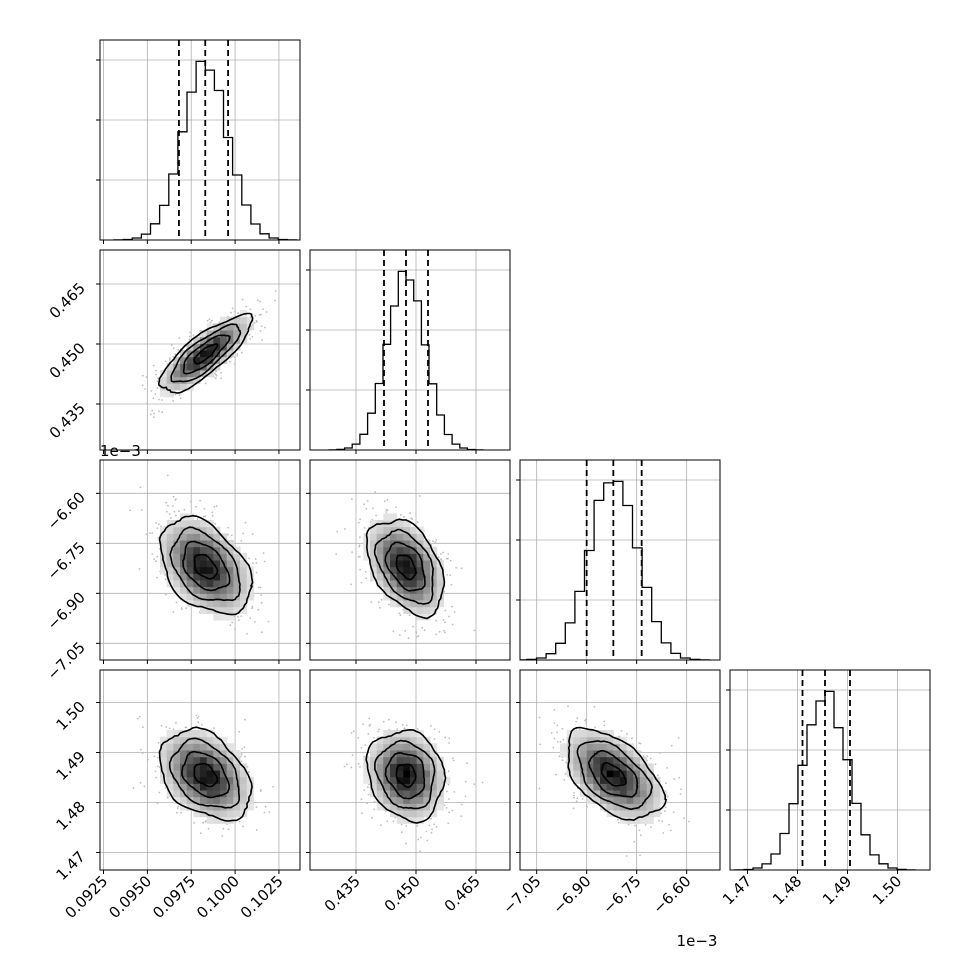 The image size is (970, 970). What do you see at coordinates (130, 897) in the screenshot?
I see `x-tick-label: 0.0950` at bounding box center [130, 897].